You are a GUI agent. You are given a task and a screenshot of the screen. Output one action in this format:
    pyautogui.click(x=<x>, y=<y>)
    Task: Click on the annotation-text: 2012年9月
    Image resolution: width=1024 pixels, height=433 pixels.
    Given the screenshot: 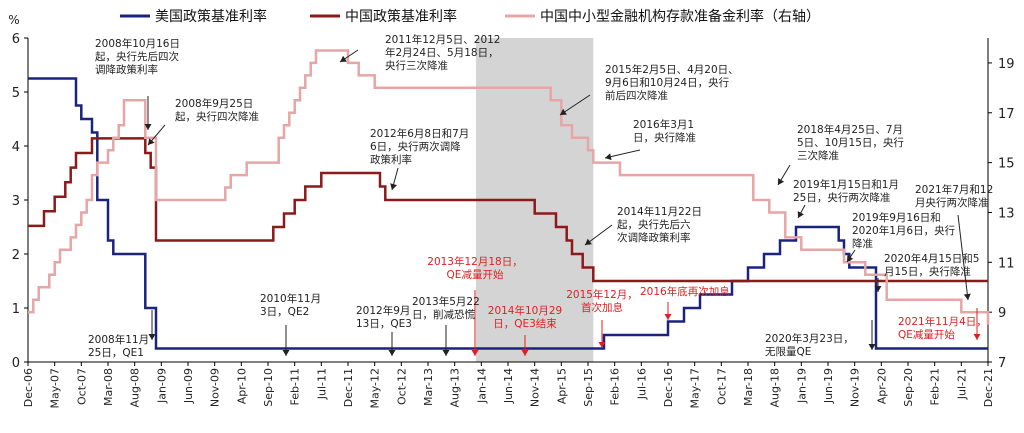 What is the action you would take?
    pyautogui.click(x=383, y=310)
    